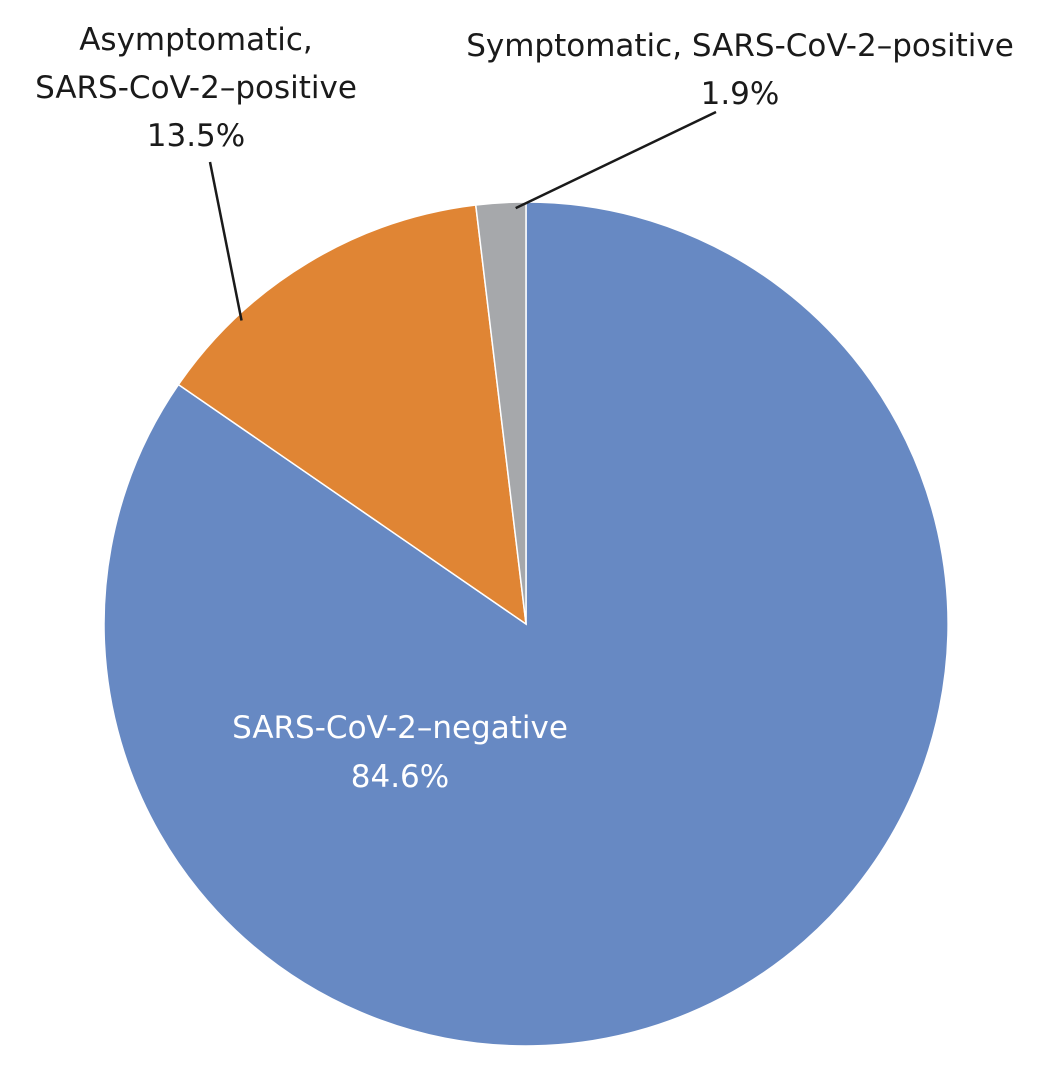 The image size is (1052, 1080). I want to click on slice-label-negative-line1: SARS-CoV-2–negative, so click(400, 728).